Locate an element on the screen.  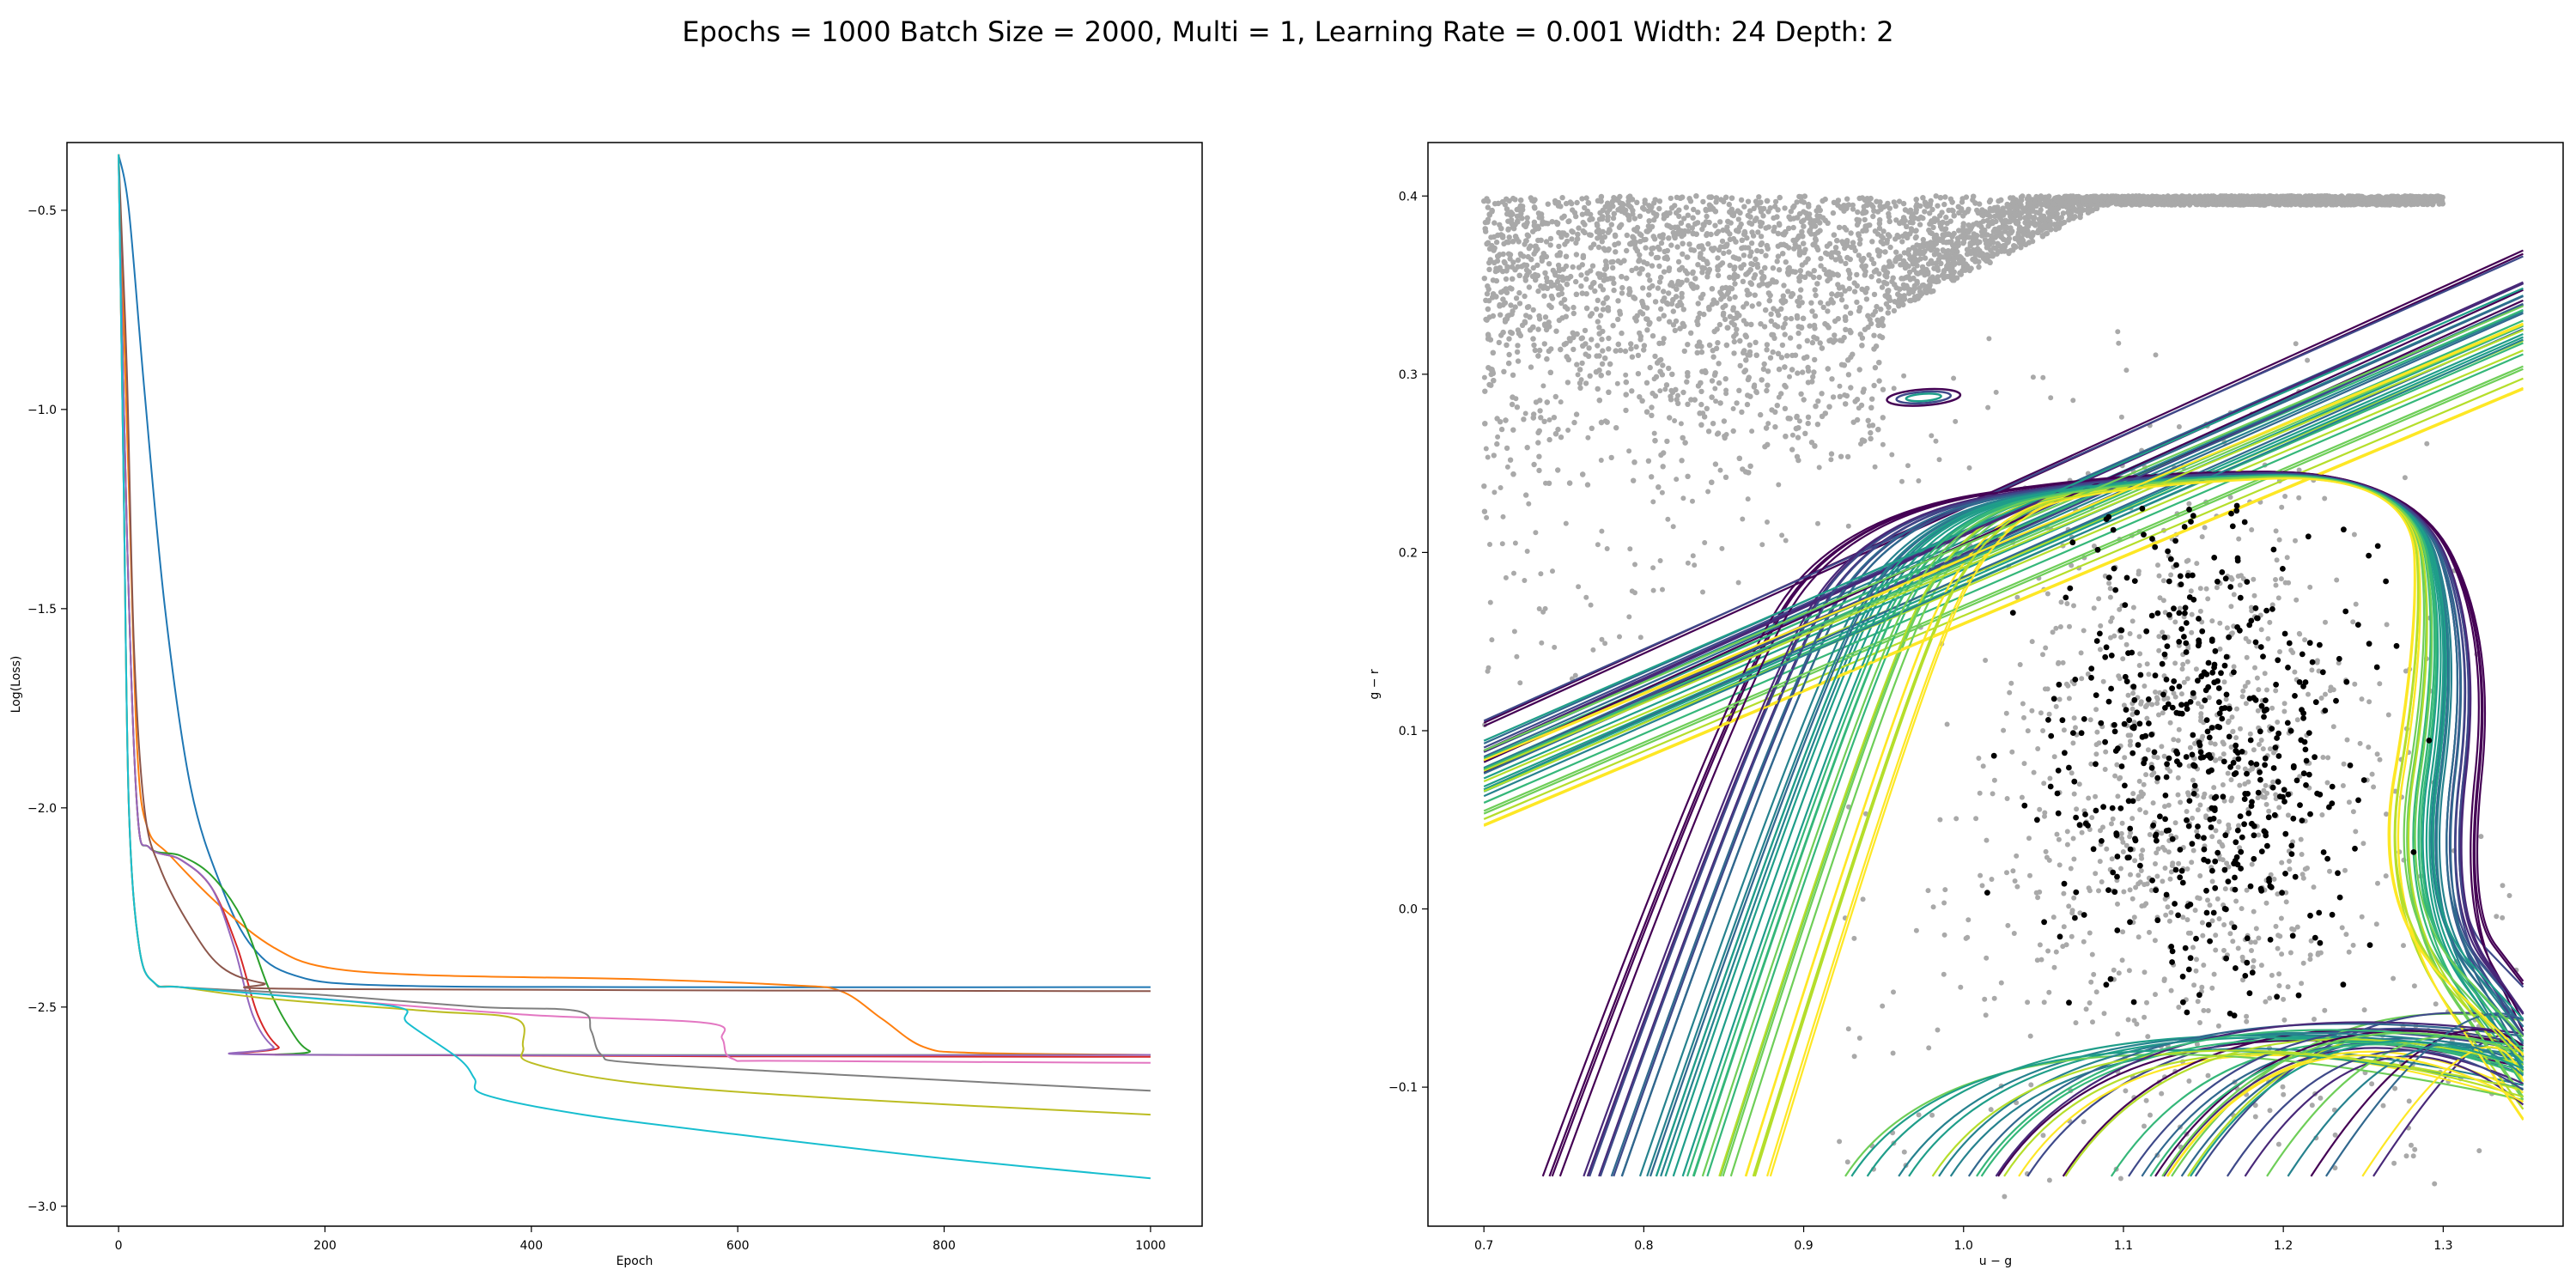
x-axis-label: Epoch is located at coordinates (635, 1261).